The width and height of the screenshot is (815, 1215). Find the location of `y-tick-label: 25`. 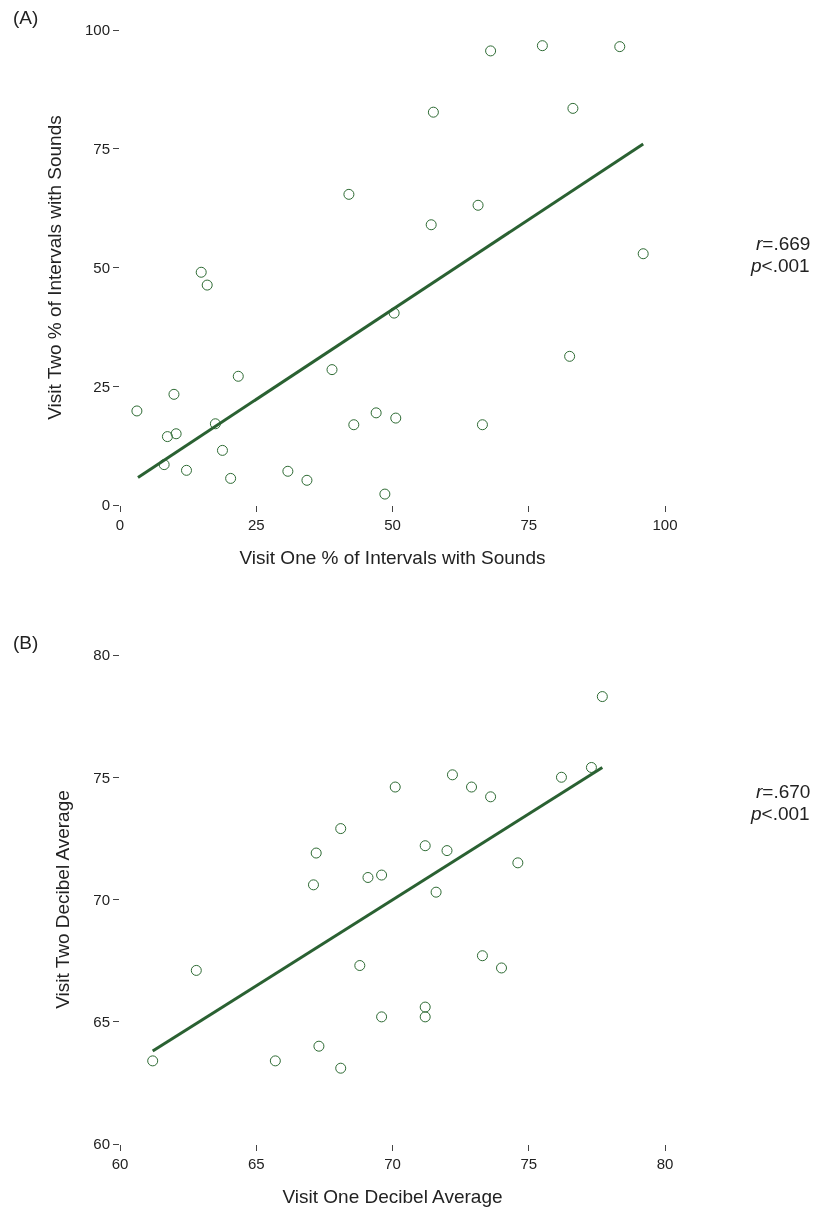

y-tick-label: 25 is located at coordinates (101, 386).